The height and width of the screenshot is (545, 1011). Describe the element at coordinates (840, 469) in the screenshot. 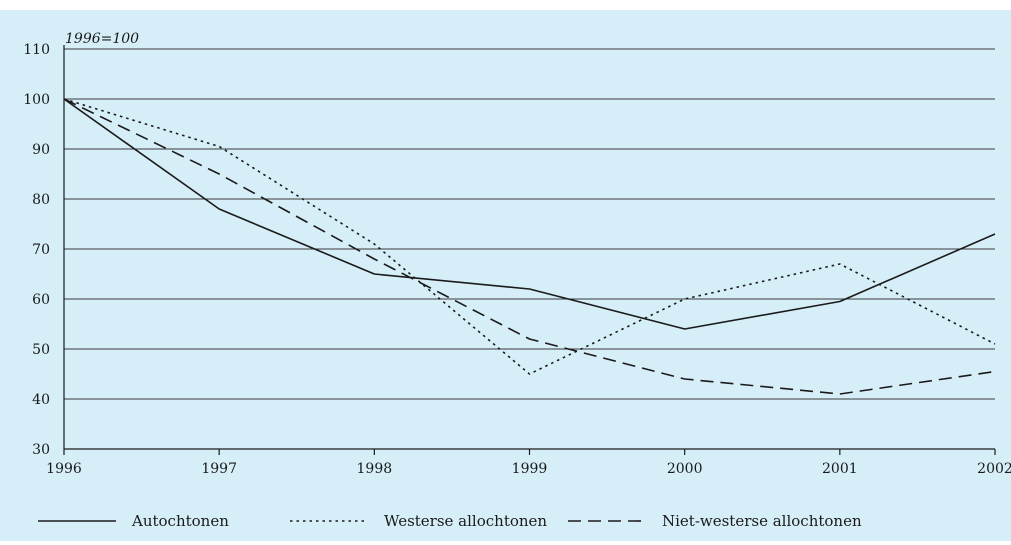

I see `x-tick-label: 2001` at that location.